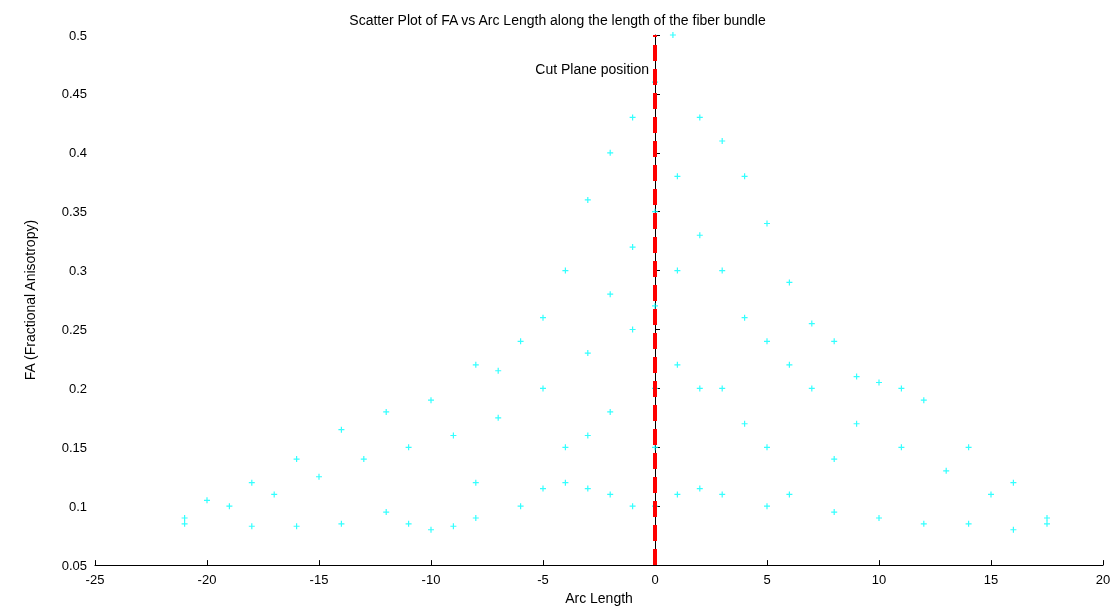 The width and height of the screenshot is (1115, 610). I want to click on y-tick-label: 0.1, so click(77, 506).